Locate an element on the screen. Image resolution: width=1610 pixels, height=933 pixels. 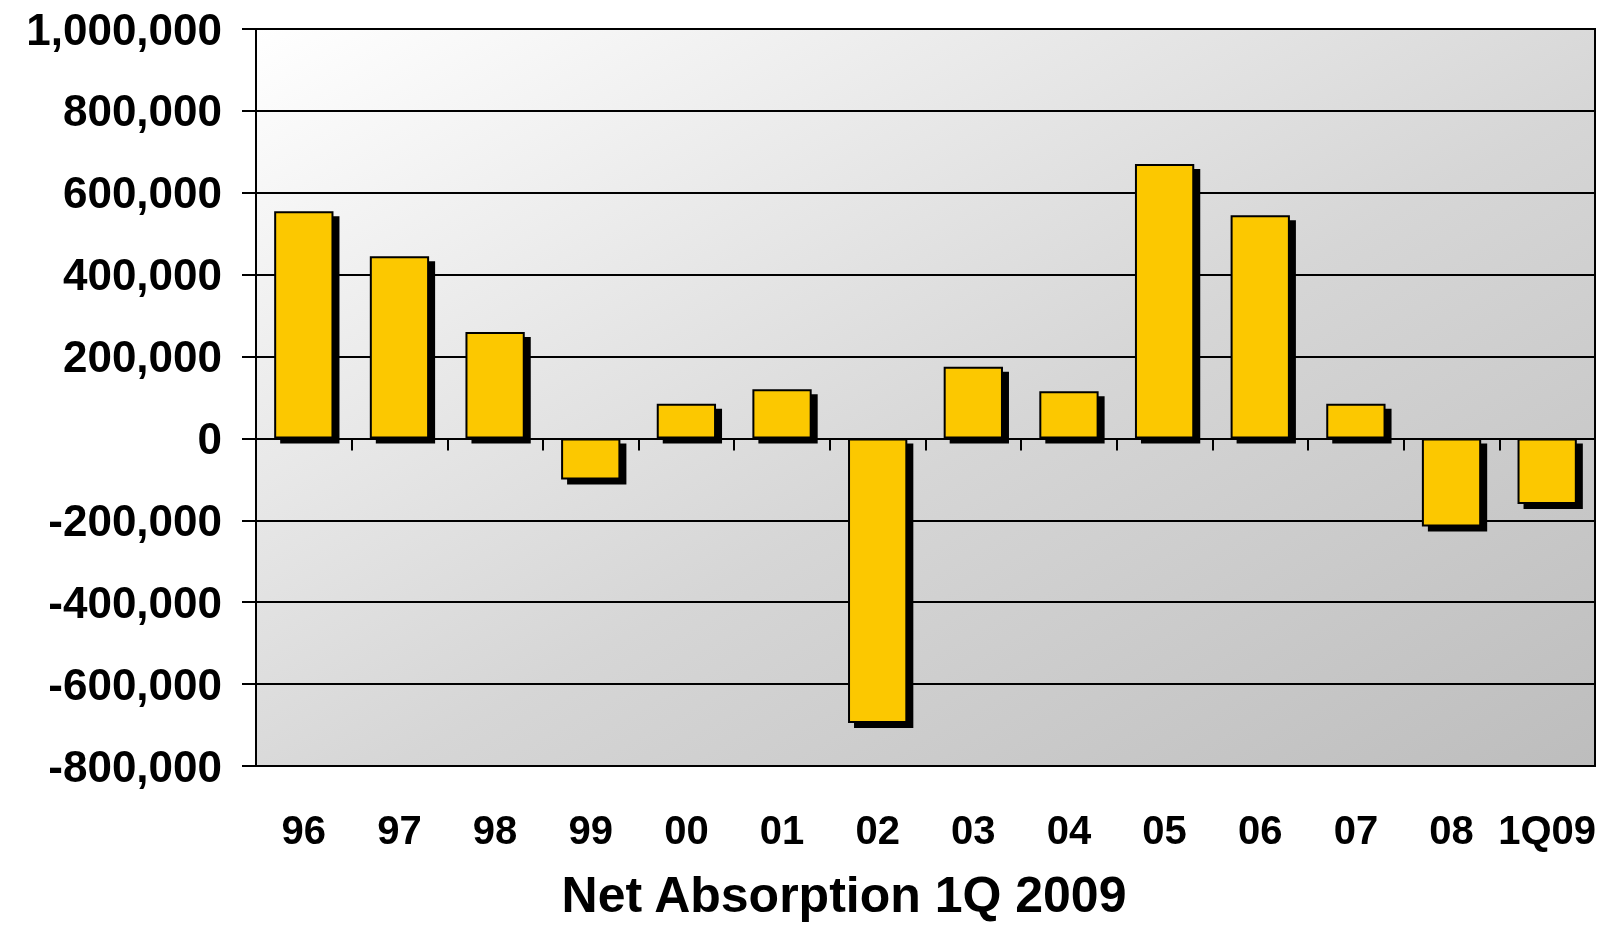
y-tick-label: 800,000 is located at coordinates (142, 111).